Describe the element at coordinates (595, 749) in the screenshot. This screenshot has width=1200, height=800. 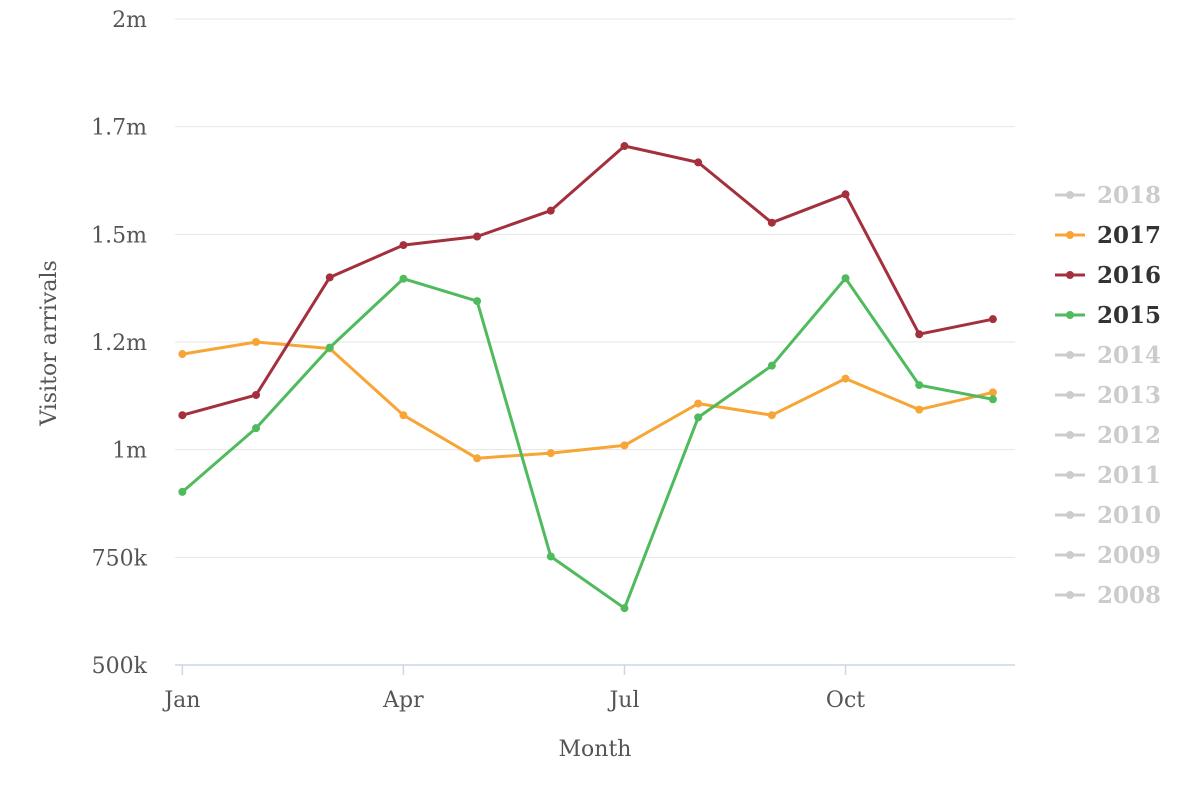
I see `x-axis-title: Month` at that location.